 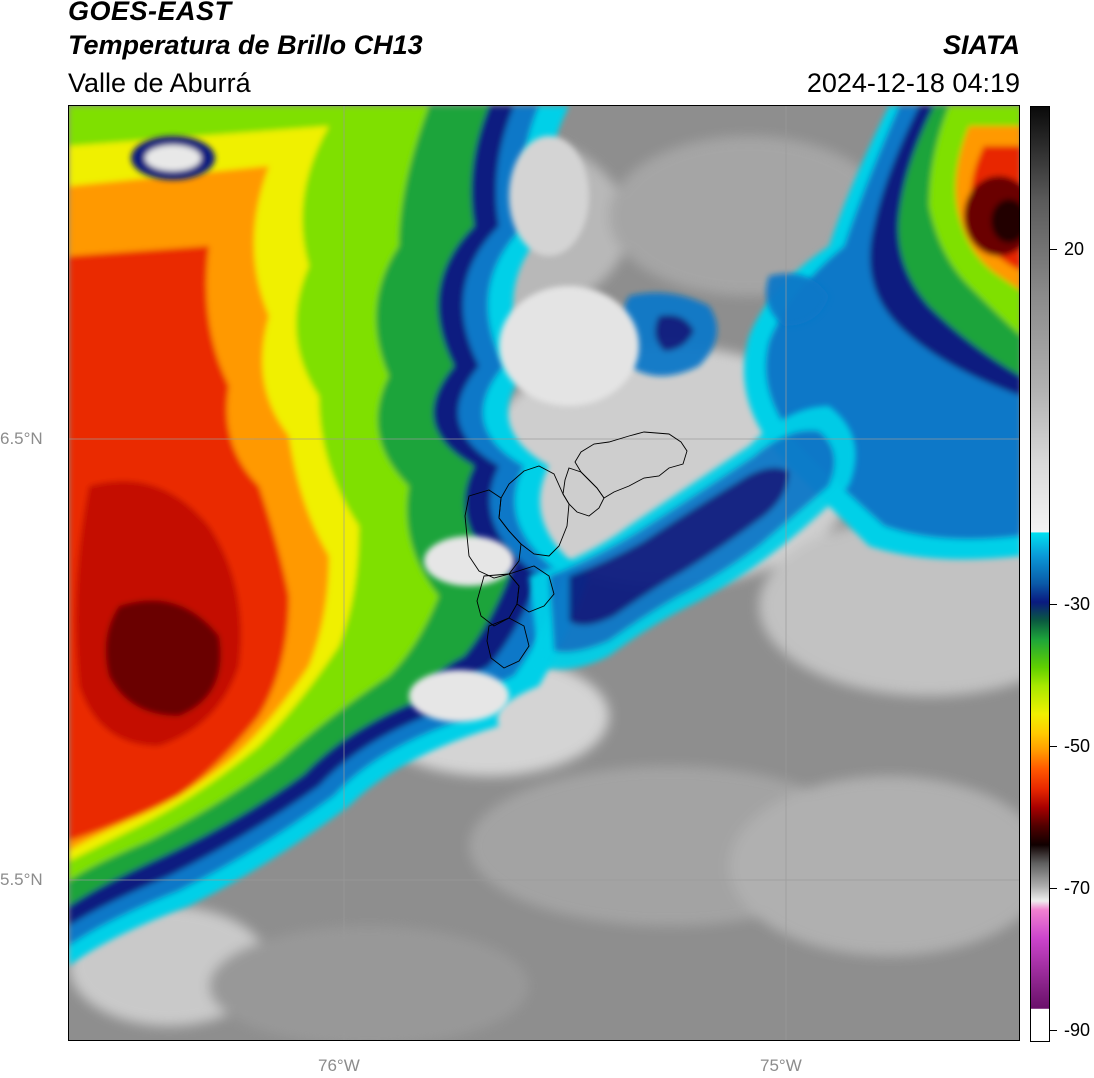 I want to click on colorbar-label: -70, so click(x=1077, y=888).